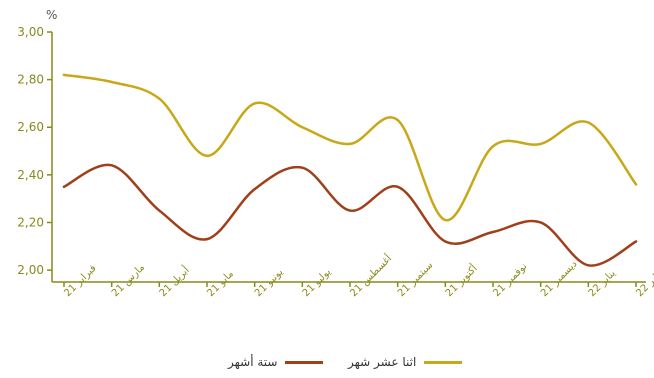 Image resolution: width=654 pixels, height=378 pixels. I want to click on y-tick-label: 2,20, so click(30, 222).